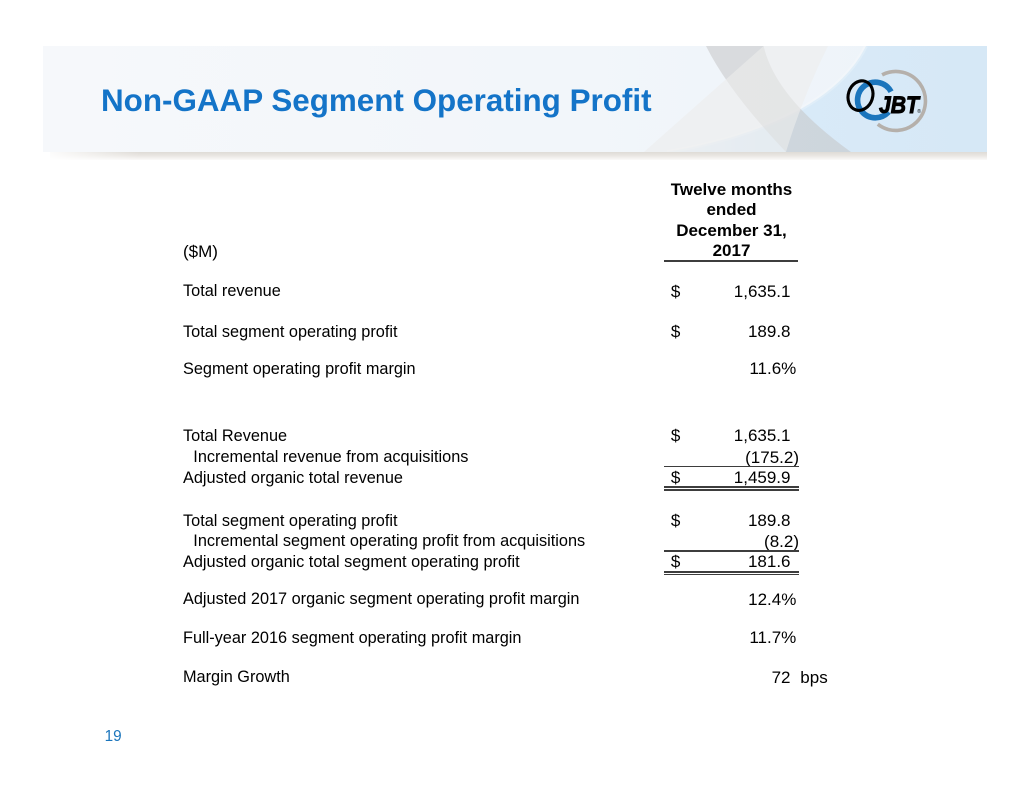  I want to click on svg-text: JBT, so click(900, 105).